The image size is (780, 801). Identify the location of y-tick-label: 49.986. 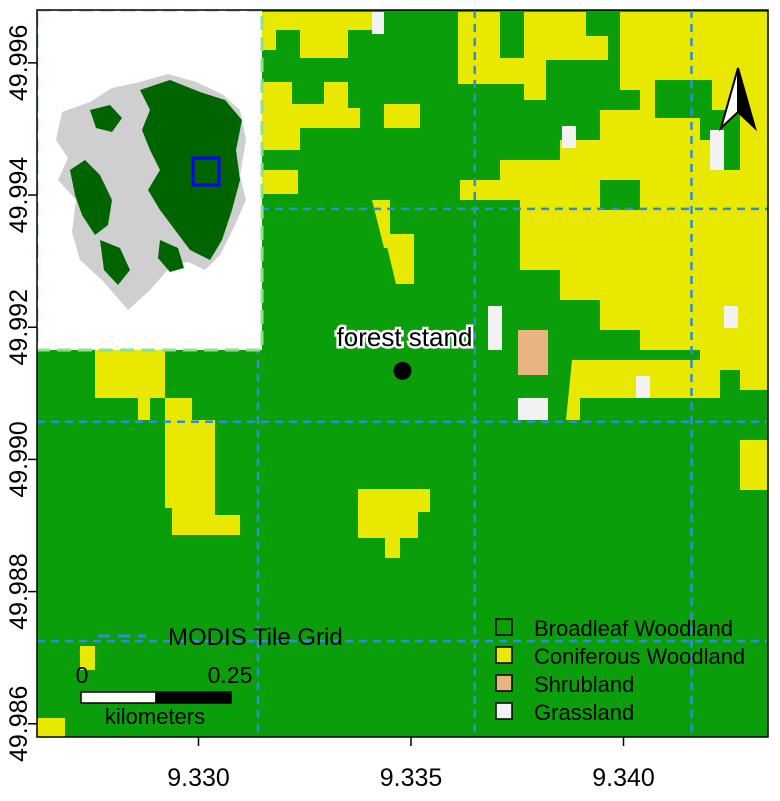
(19, 724).